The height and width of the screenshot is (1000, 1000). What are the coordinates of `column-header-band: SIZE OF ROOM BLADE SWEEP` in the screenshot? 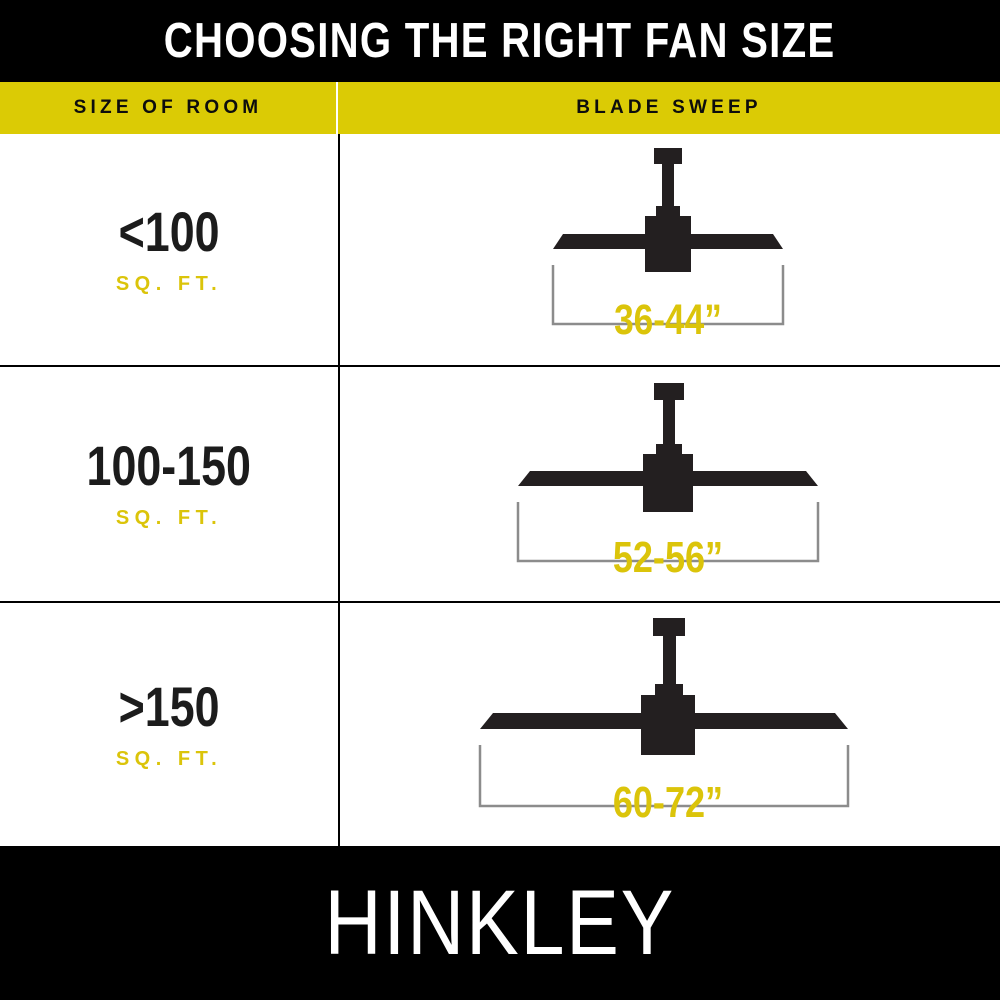 It's located at (500, 108).